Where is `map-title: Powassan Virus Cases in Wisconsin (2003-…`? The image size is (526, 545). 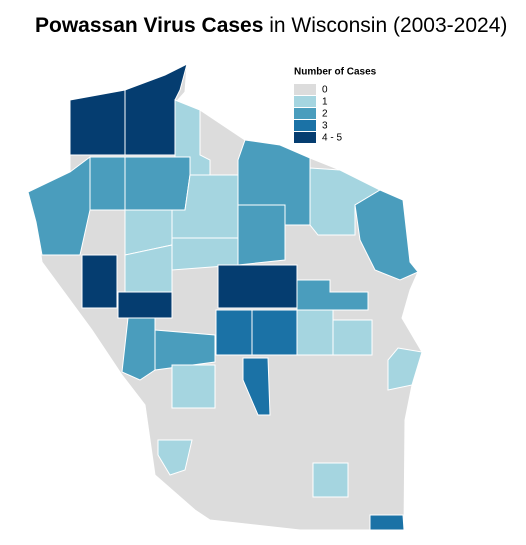
map-title: Powassan Virus Cases in Wisconsin (2003-… is located at coordinates (271, 26).